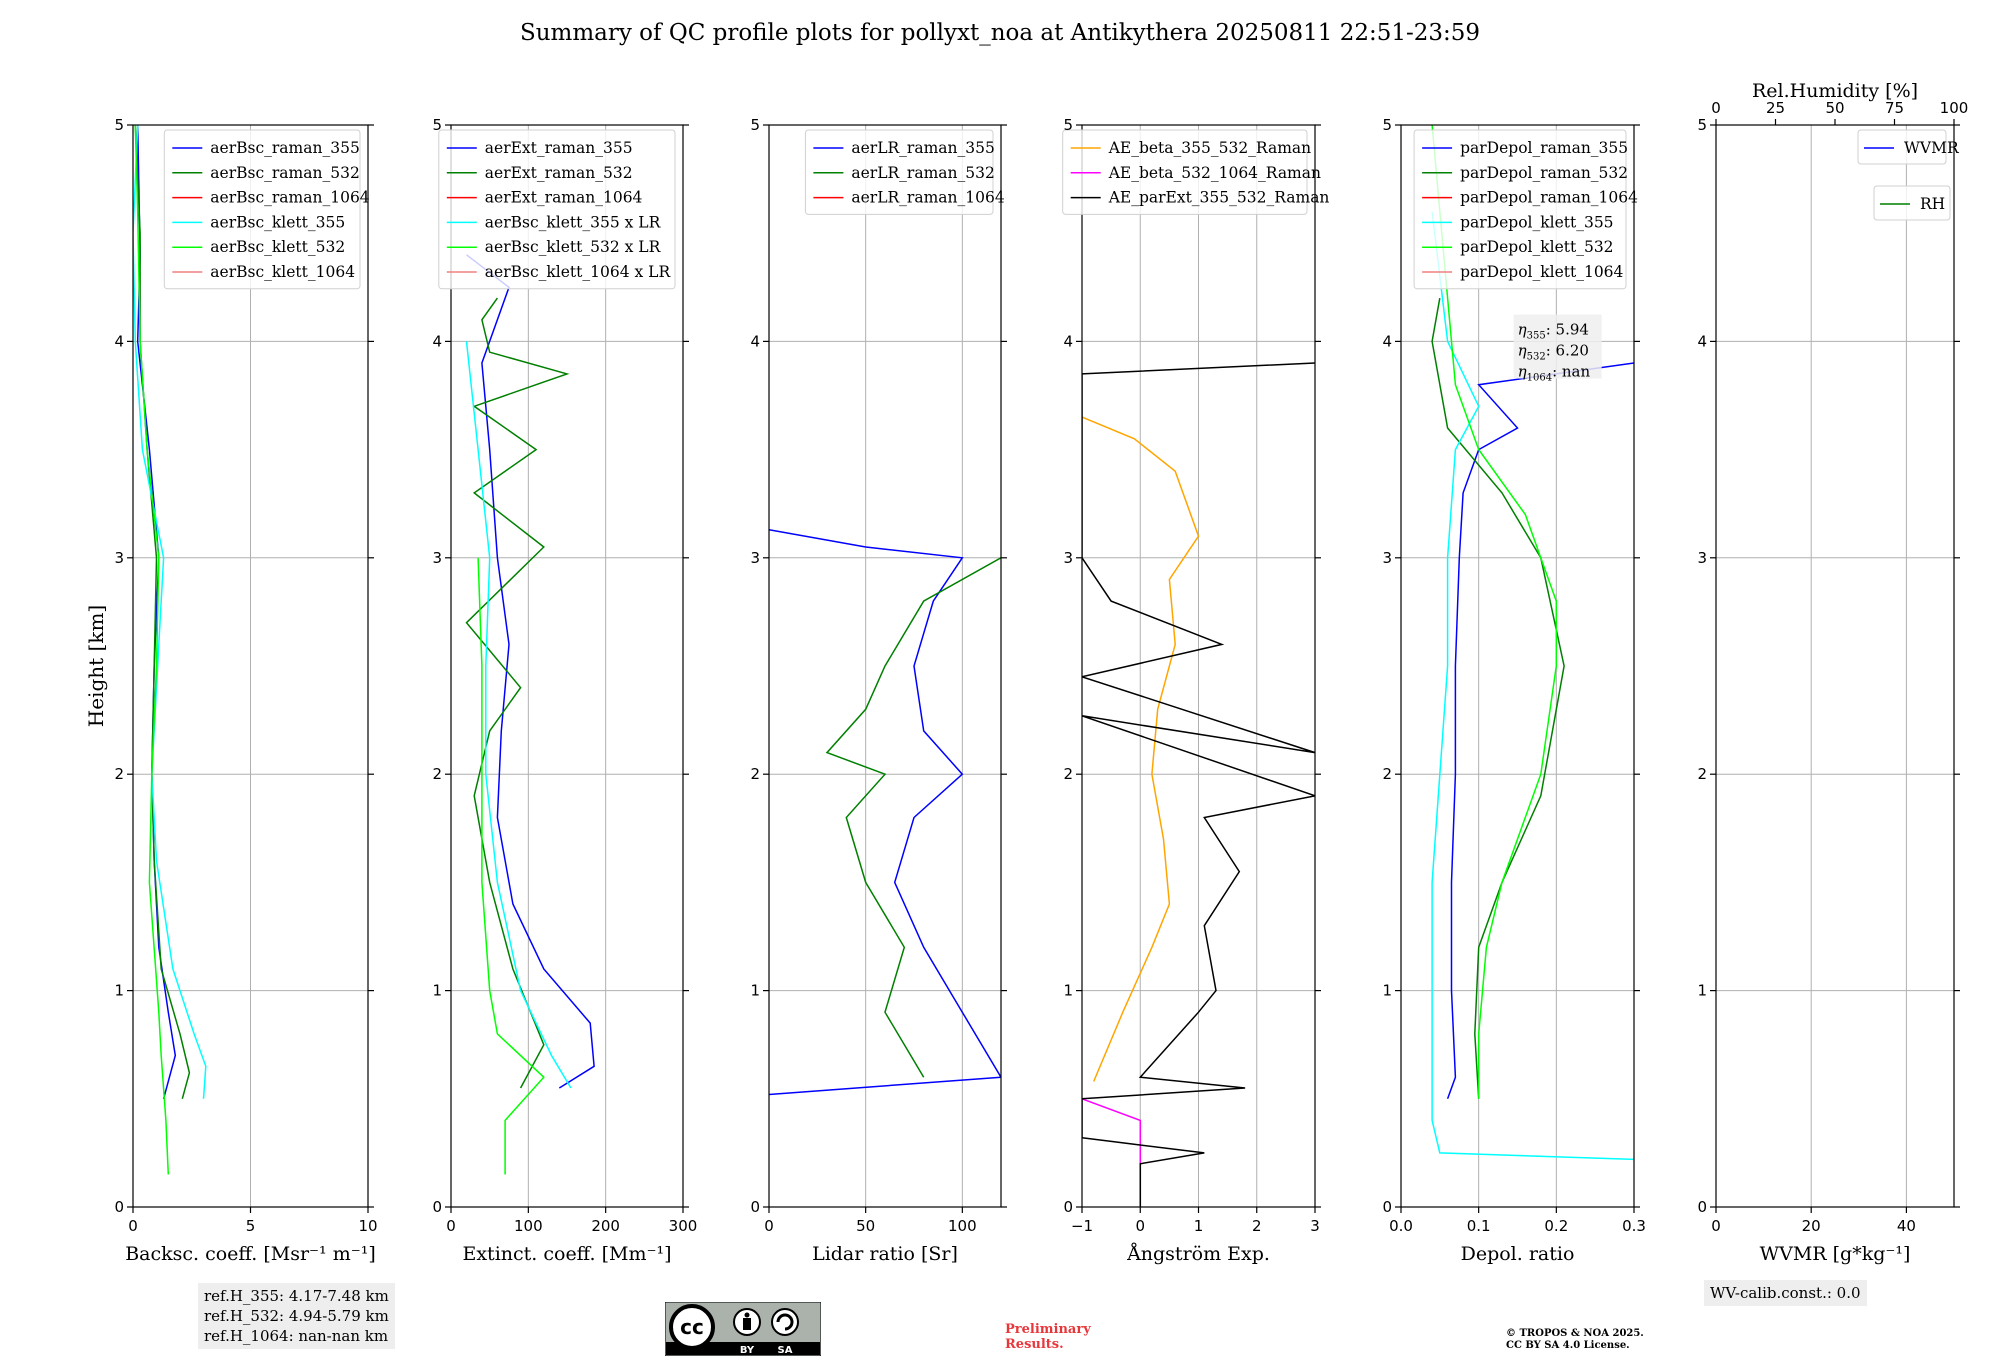 Image resolution: width=2000 pixels, height=1360 pixels. I want to click on series-line-AE_beta_355_532_Raman, so click(1141, 749).